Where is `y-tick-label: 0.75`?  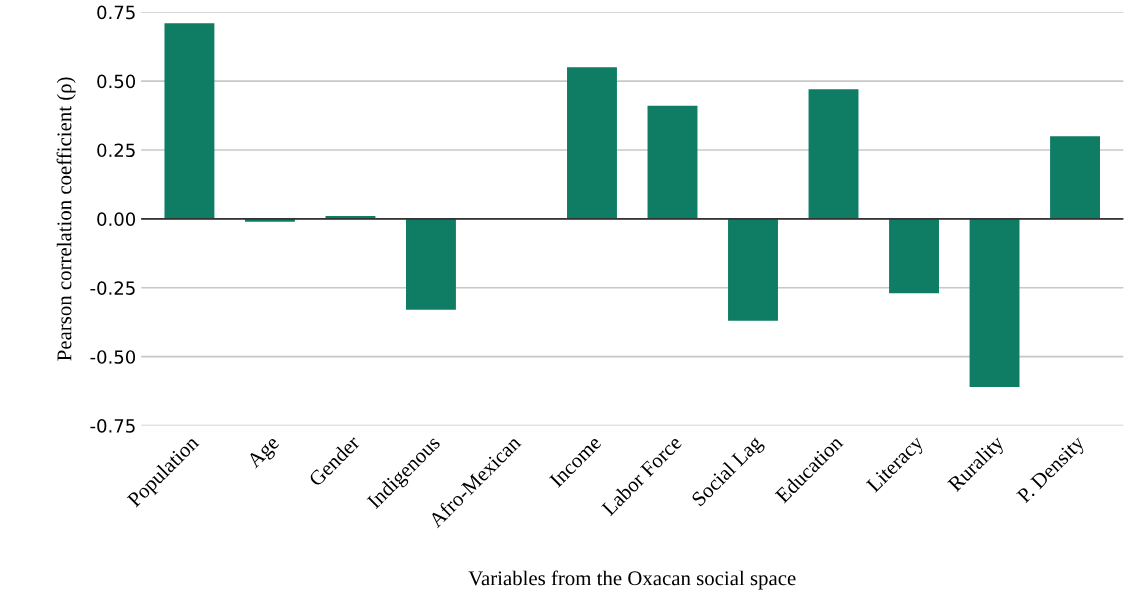
y-tick-label: 0.75 is located at coordinates (116, 12).